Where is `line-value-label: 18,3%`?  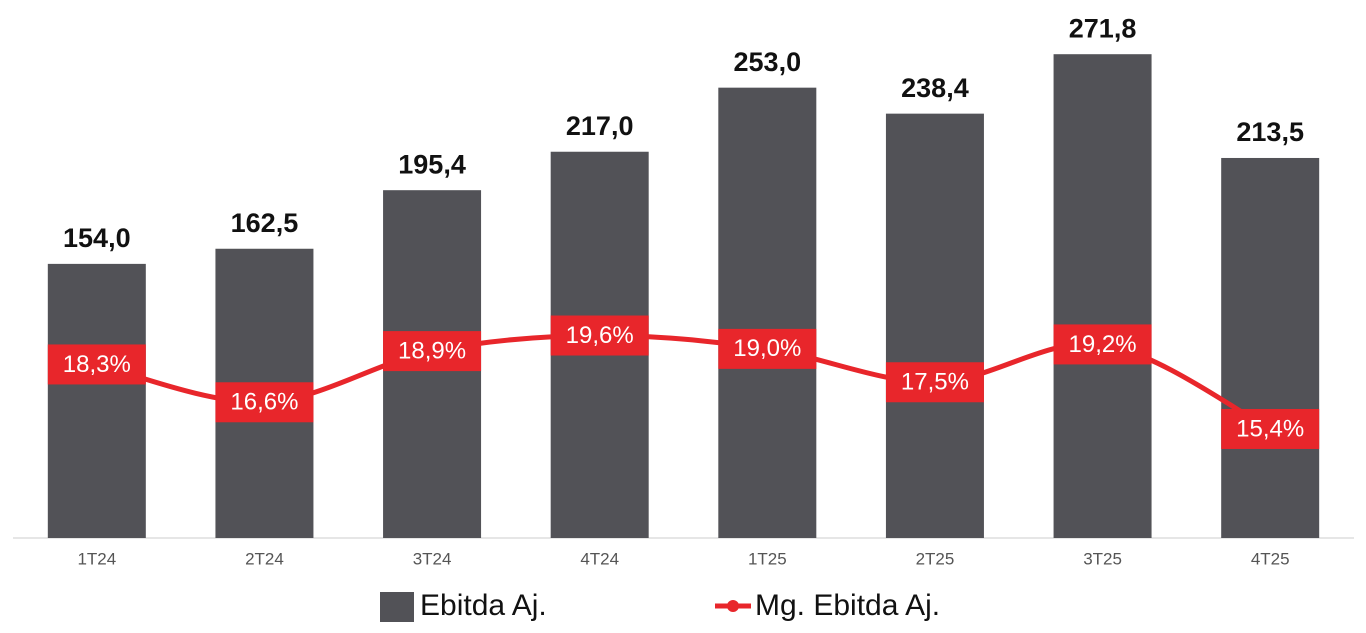
line-value-label: 18,3% is located at coordinates (97, 364).